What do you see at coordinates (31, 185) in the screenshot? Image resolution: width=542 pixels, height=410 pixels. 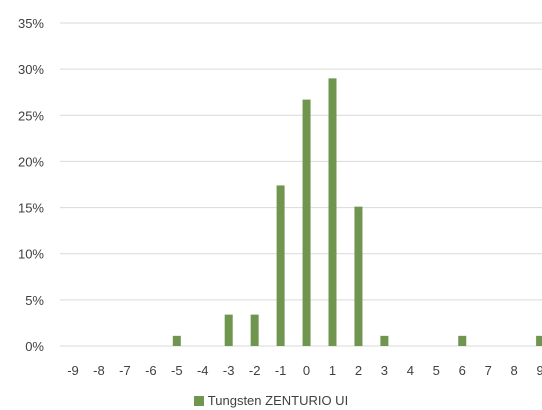 I see `y-axis-labels: 0% 5% 10% 15% 20% 25% 30% 35%` at bounding box center [31, 185].